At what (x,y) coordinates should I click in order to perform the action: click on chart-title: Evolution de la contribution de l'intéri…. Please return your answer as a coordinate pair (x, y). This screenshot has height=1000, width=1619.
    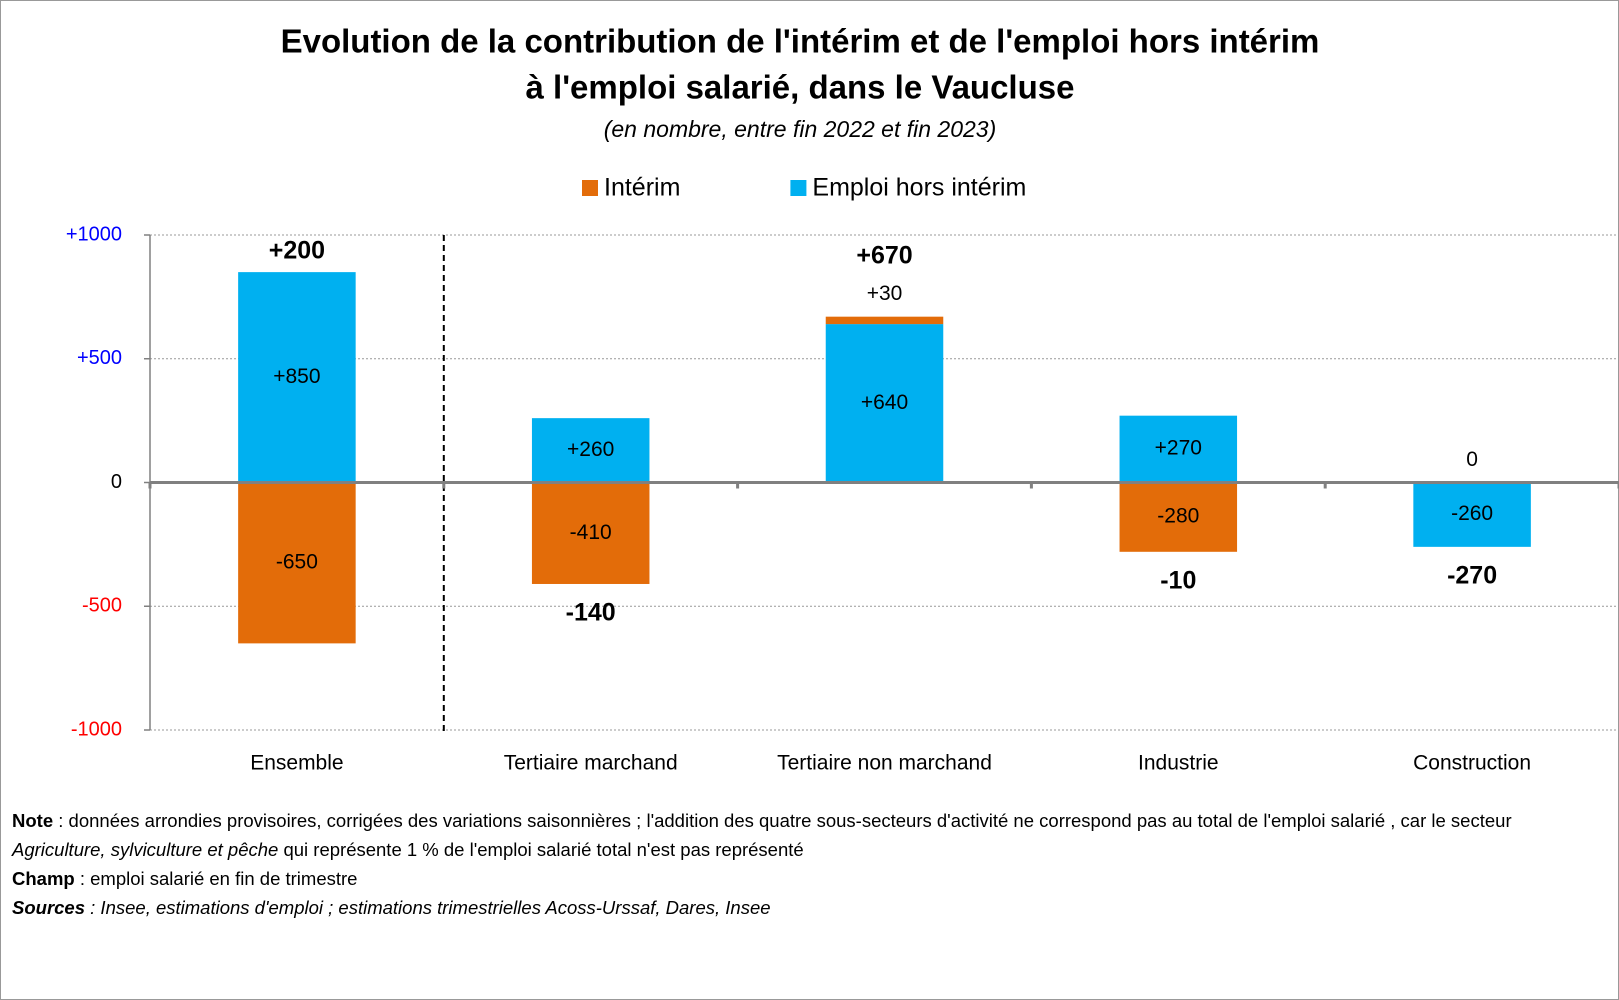
    Looking at the image, I should click on (800, 41).